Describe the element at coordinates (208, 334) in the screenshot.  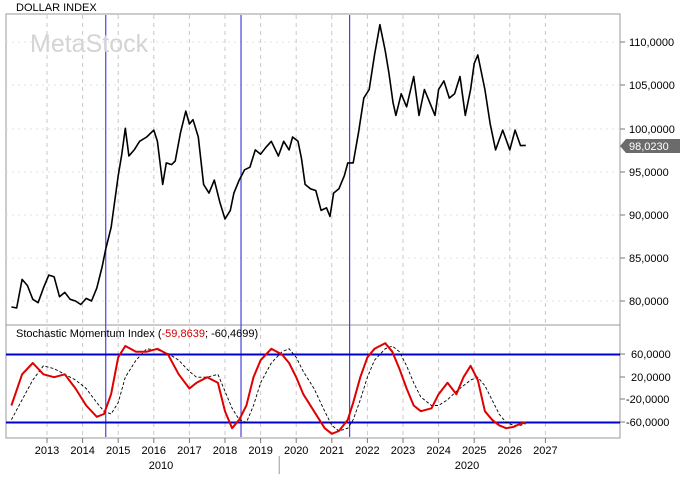
I see `indicator-label-sep: ;` at that location.